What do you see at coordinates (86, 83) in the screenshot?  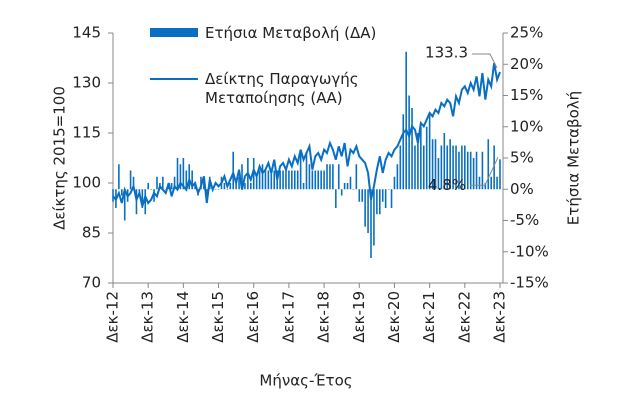 I see `y-tick-label: 130` at bounding box center [86, 83].